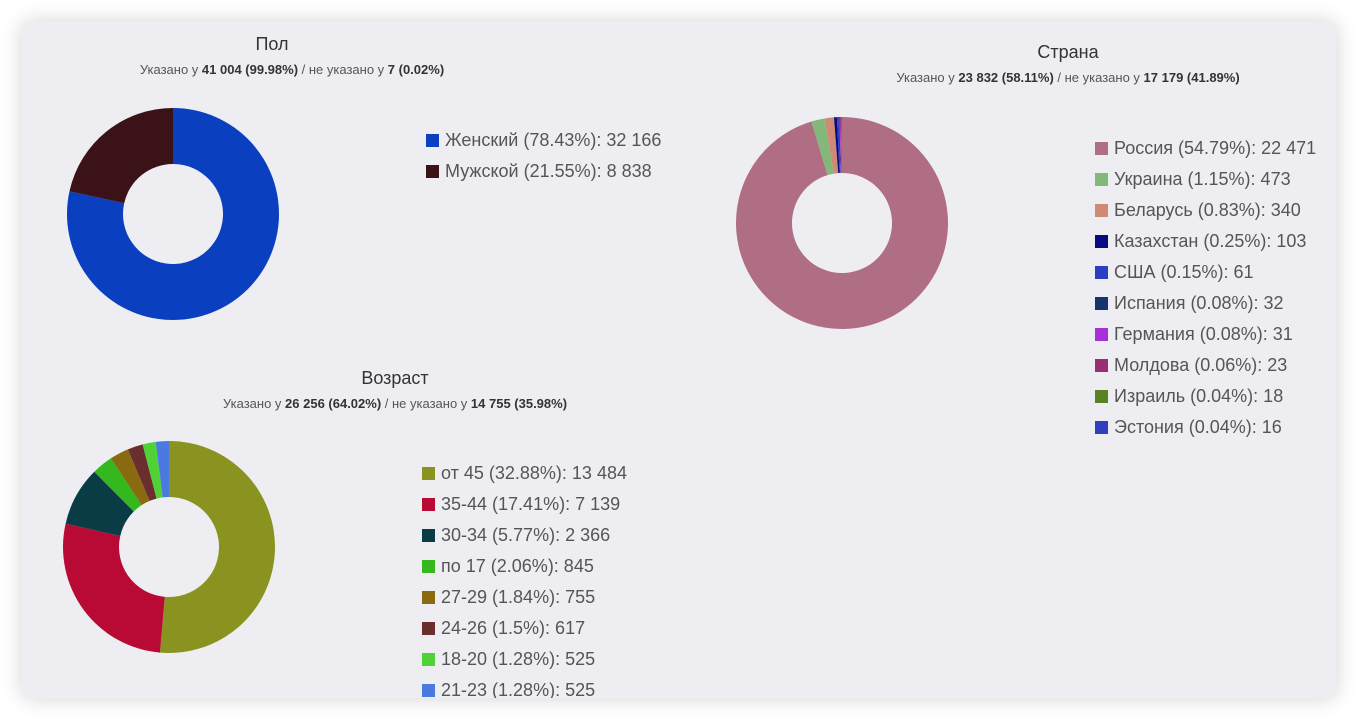 This screenshot has height=721, width=1358. I want to click on country-legend-label: Германия (0.08%): 31, so click(1203, 334).